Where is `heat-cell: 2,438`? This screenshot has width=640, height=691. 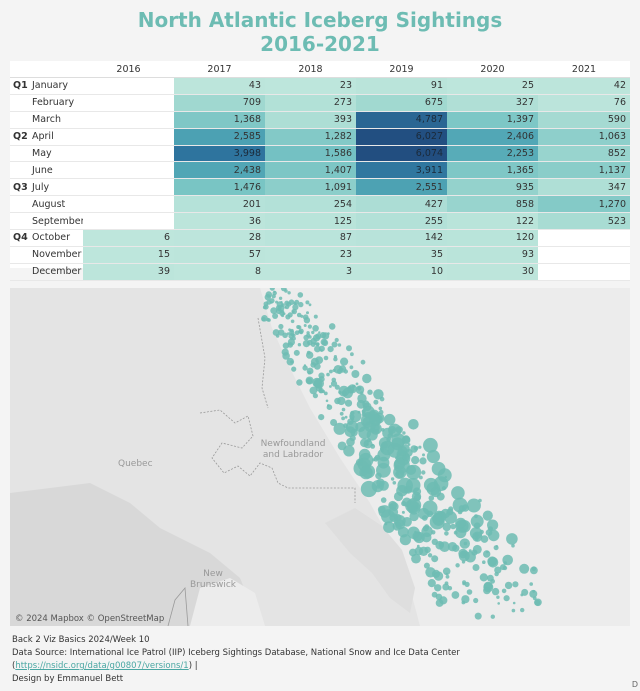
heat-cell: 2,438 is located at coordinates (219, 170).